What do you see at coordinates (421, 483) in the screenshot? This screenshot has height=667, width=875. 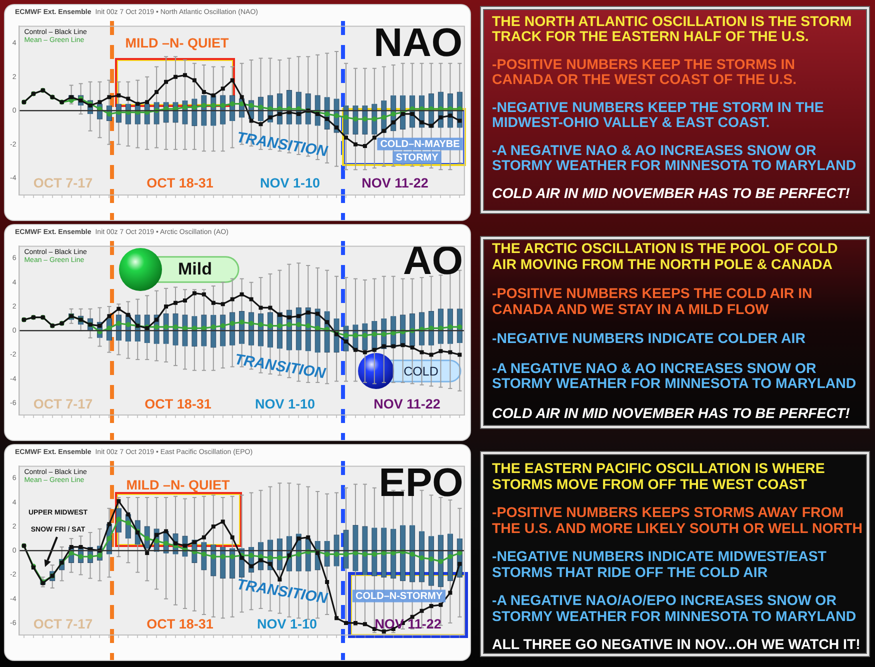 I see `annotation: EPO` at bounding box center [421, 483].